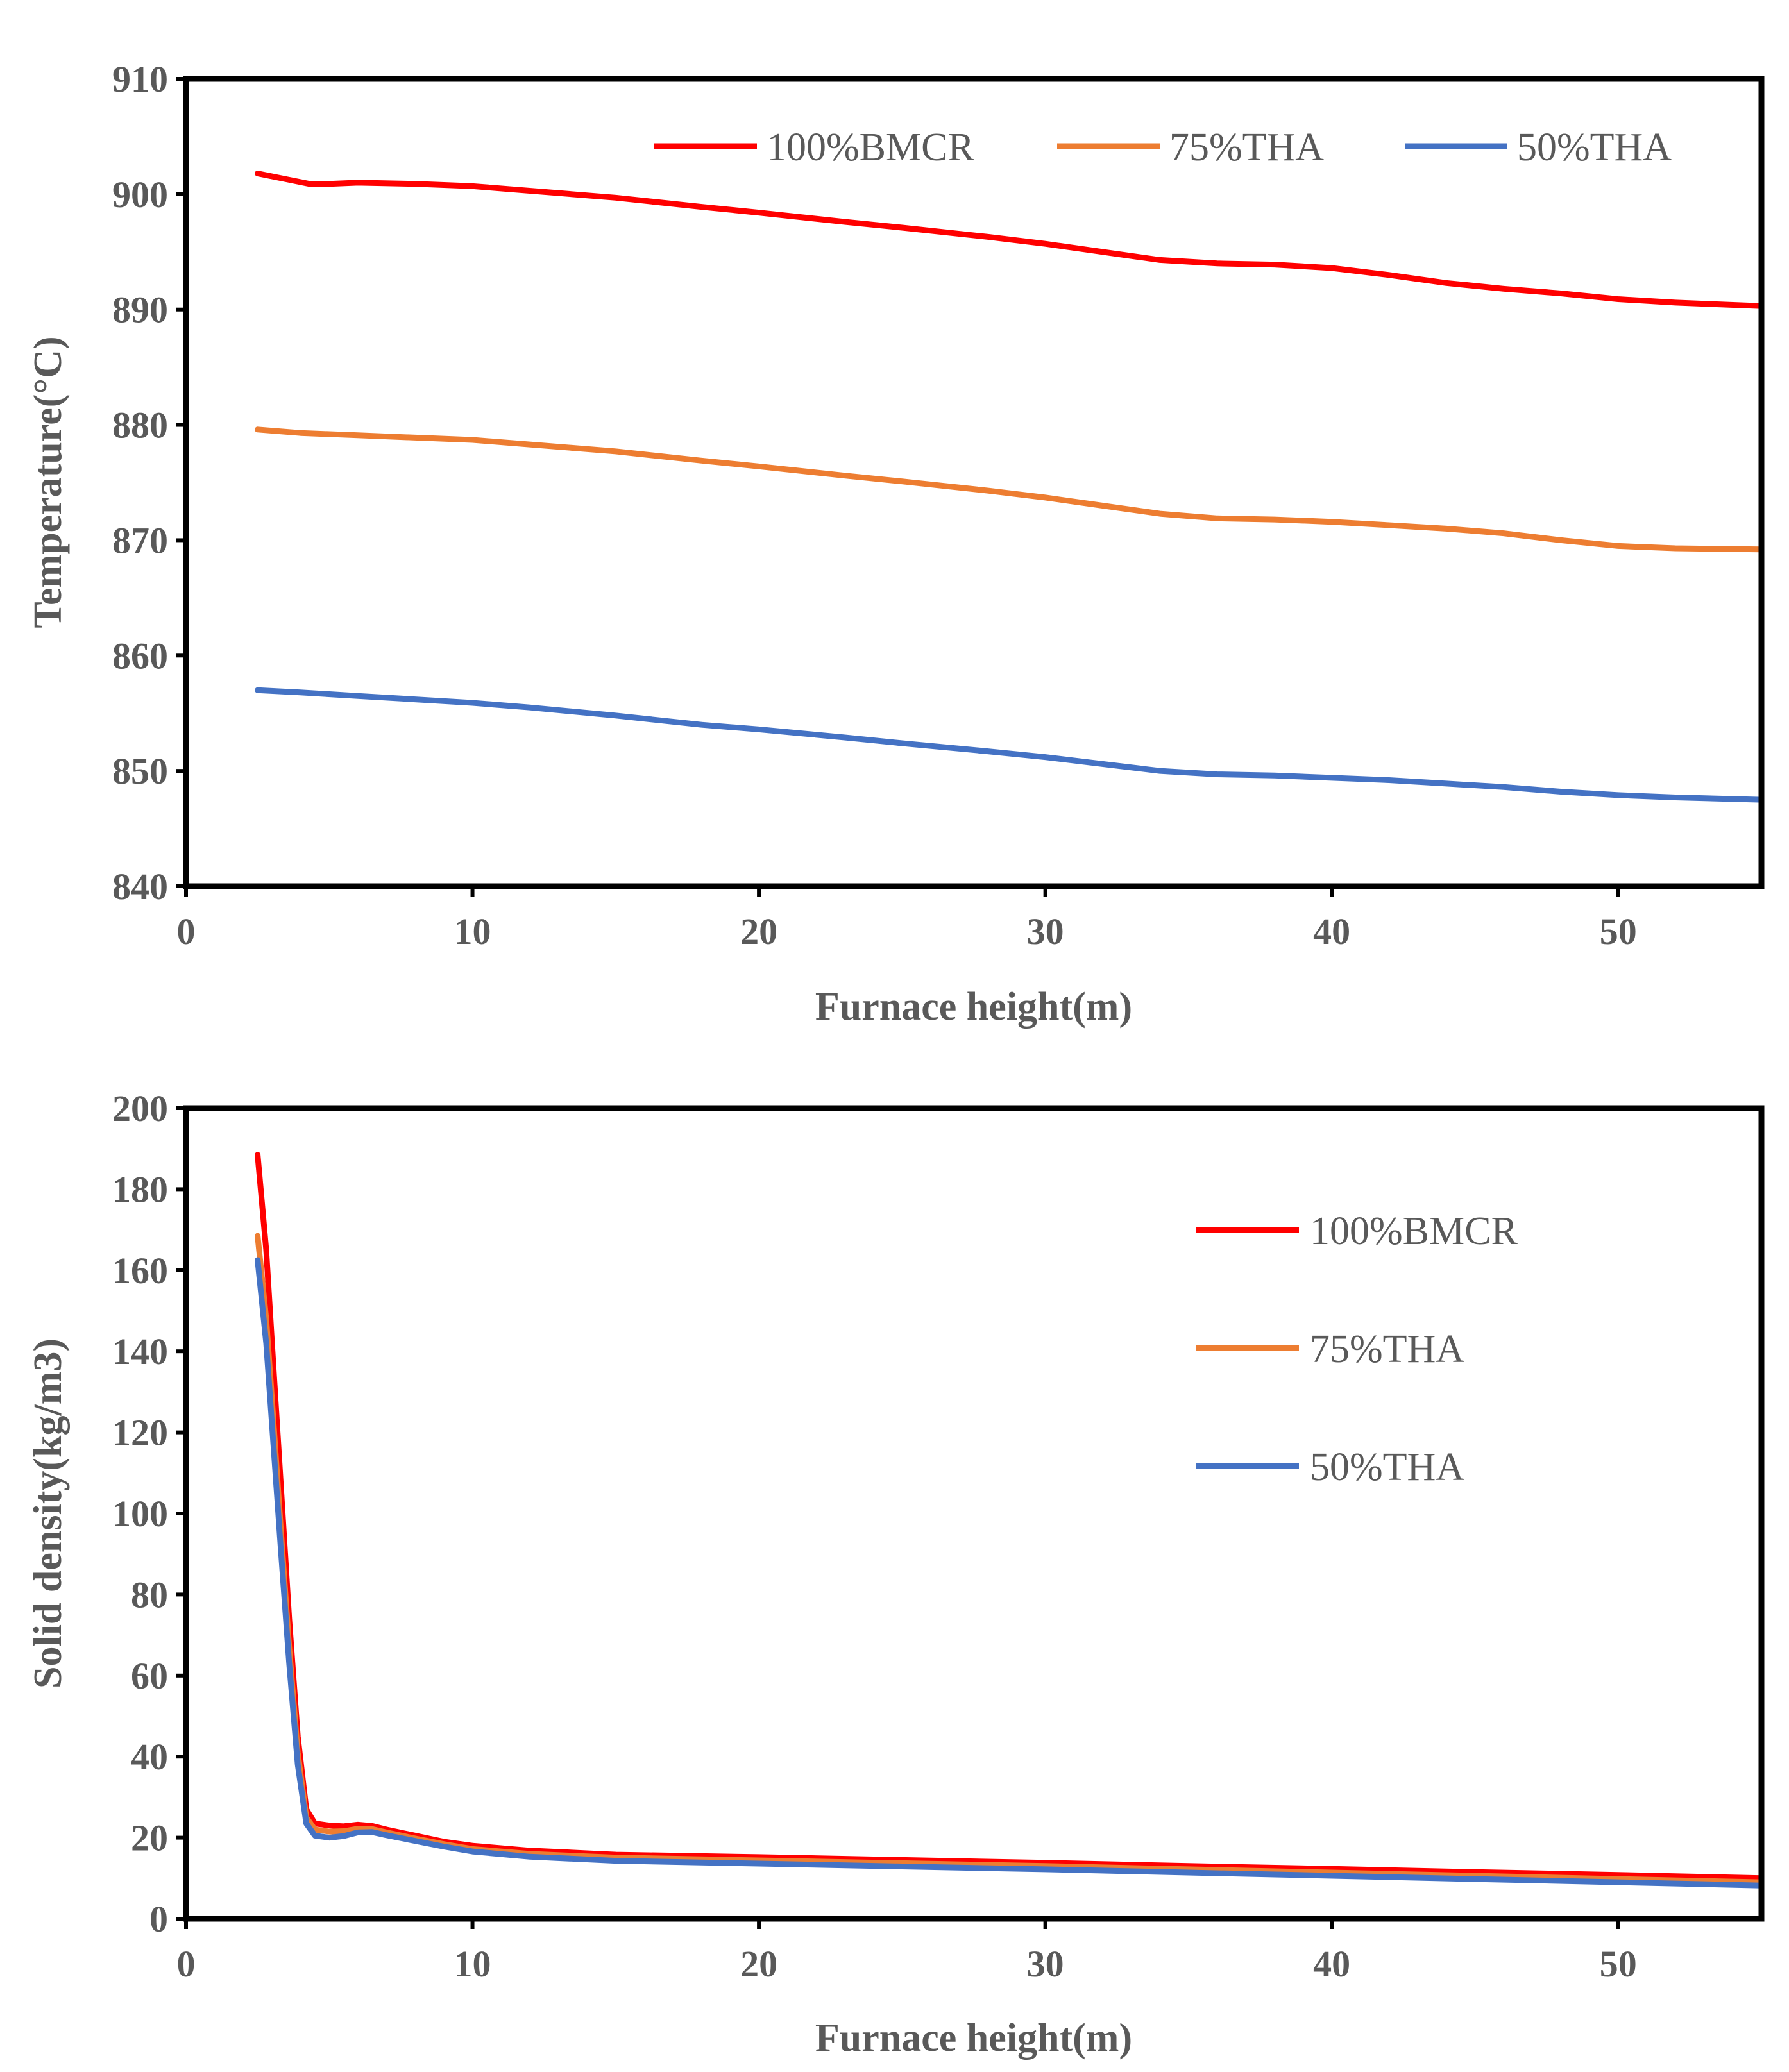 This screenshot has width=1789, height=2072. I want to click on density-y-tick-label: 80, so click(149, 1594).